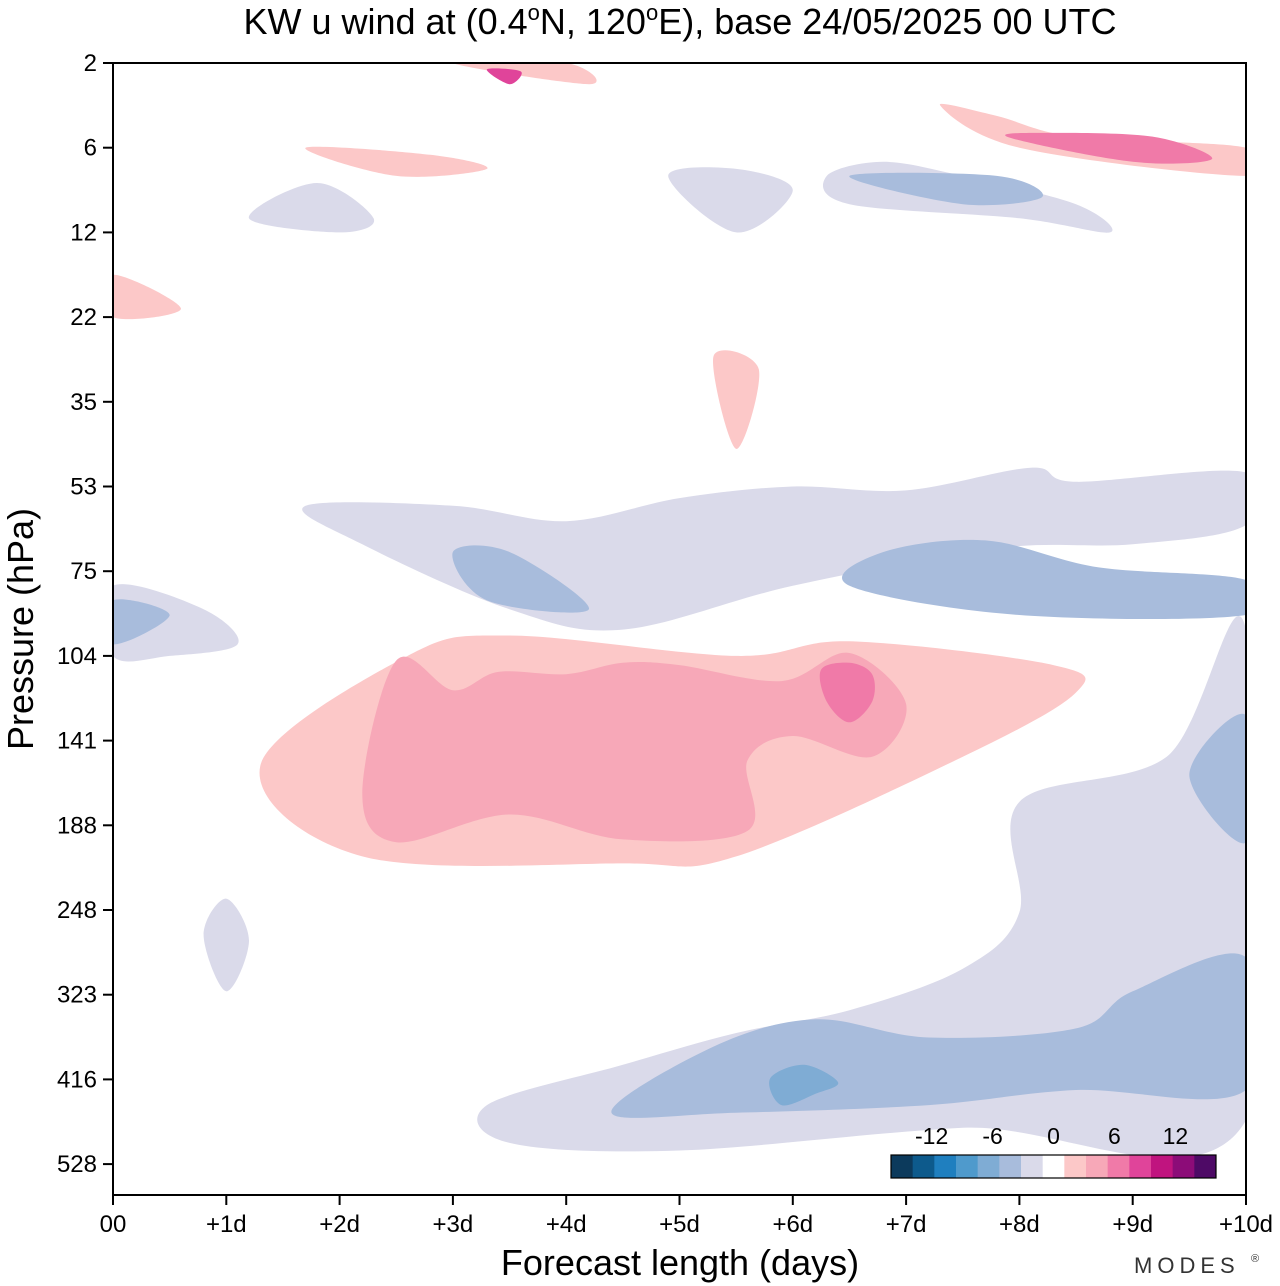 The image size is (1280, 1286). Describe the element at coordinates (1176, 1136) in the screenshot. I see `colorbar-label: 12` at that location.